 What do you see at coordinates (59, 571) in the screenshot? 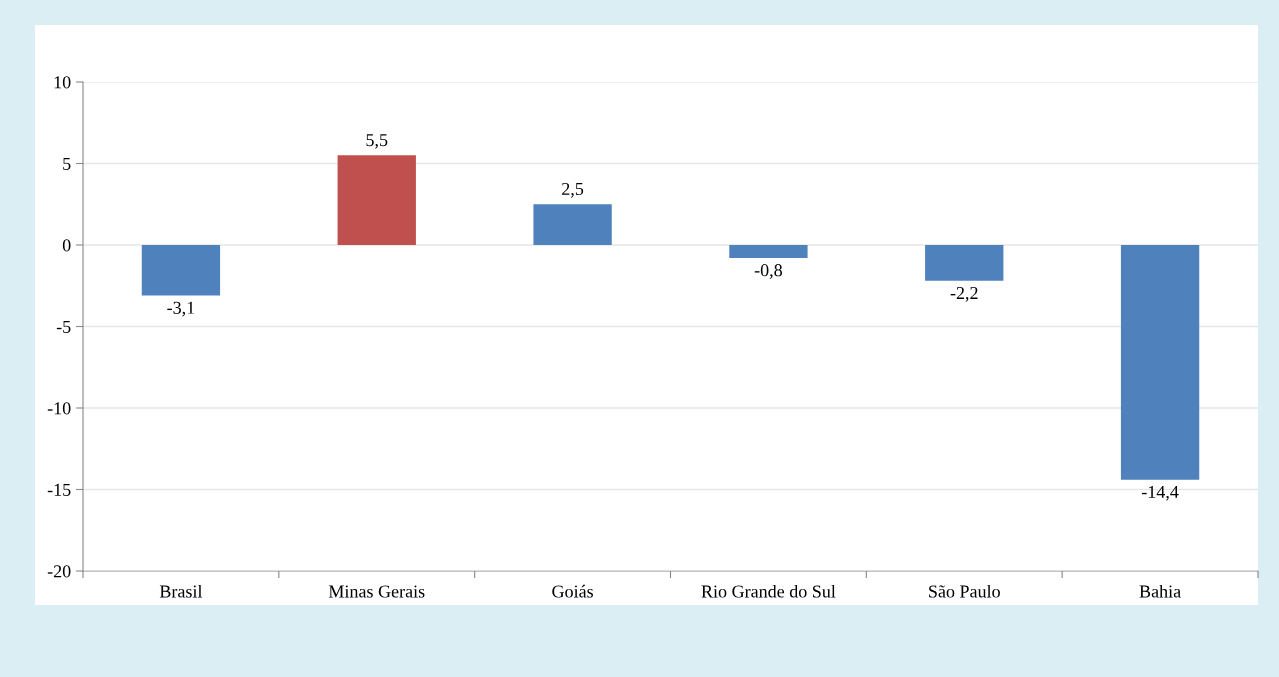
I see `y-tick-label: -20` at bounding box center [59, 571].